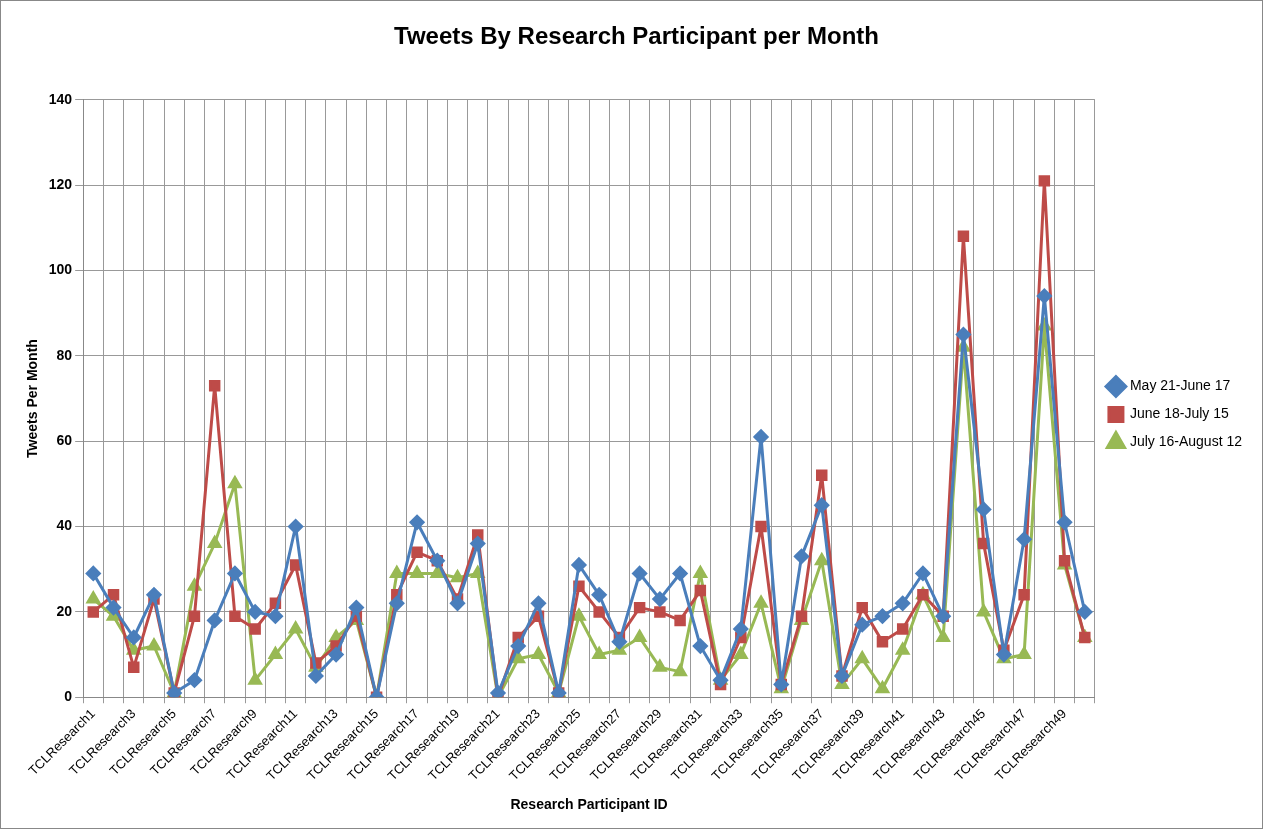 This screenshot has height=829, width=1263. I want to click on legend-label: May 21-June 17, so click(1180, 385).